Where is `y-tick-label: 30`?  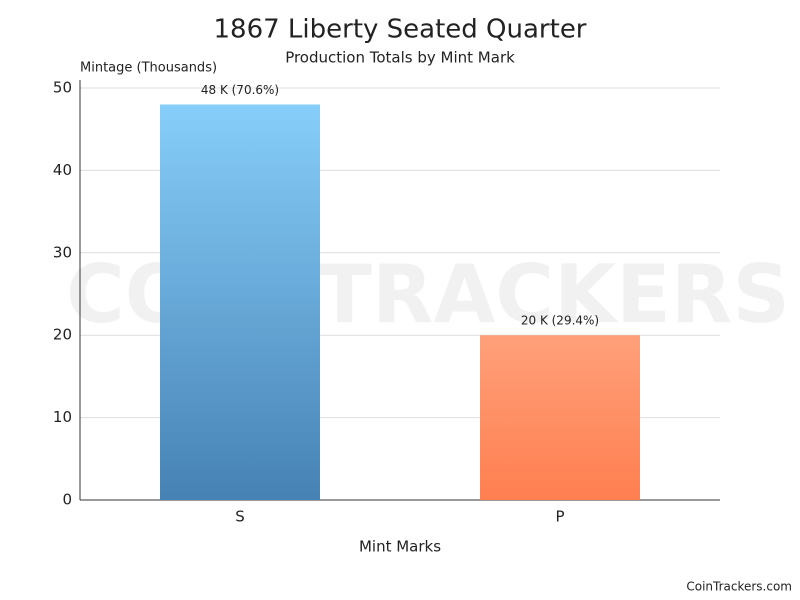 y-tick-label: 30 is located at coordinates (62, 252).